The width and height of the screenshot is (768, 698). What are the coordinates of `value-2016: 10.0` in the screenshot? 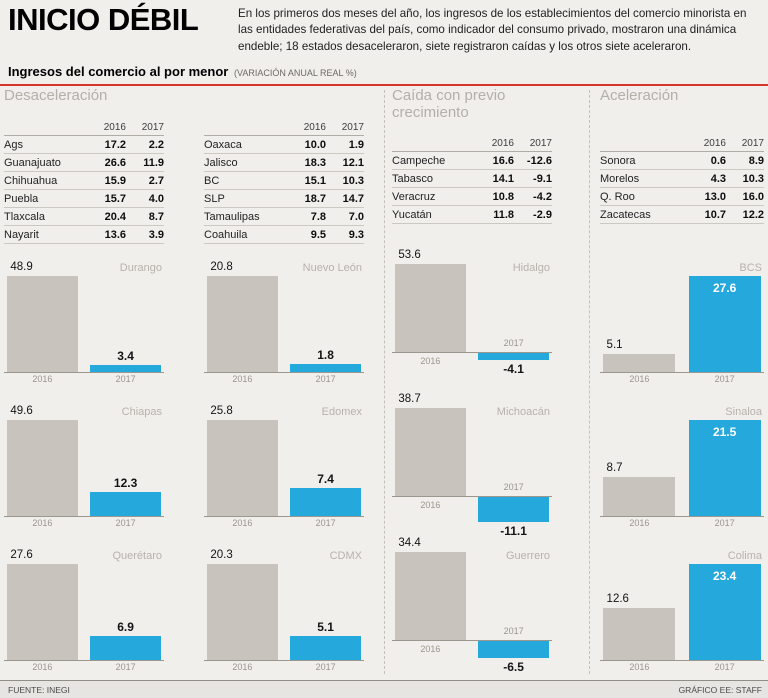 It's located at (307, 144).